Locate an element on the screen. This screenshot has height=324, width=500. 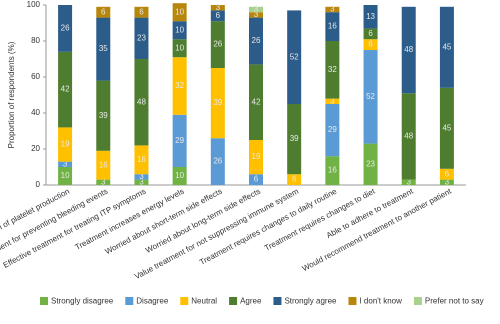
legend-label: Agree is located at coordinates (251, 301).